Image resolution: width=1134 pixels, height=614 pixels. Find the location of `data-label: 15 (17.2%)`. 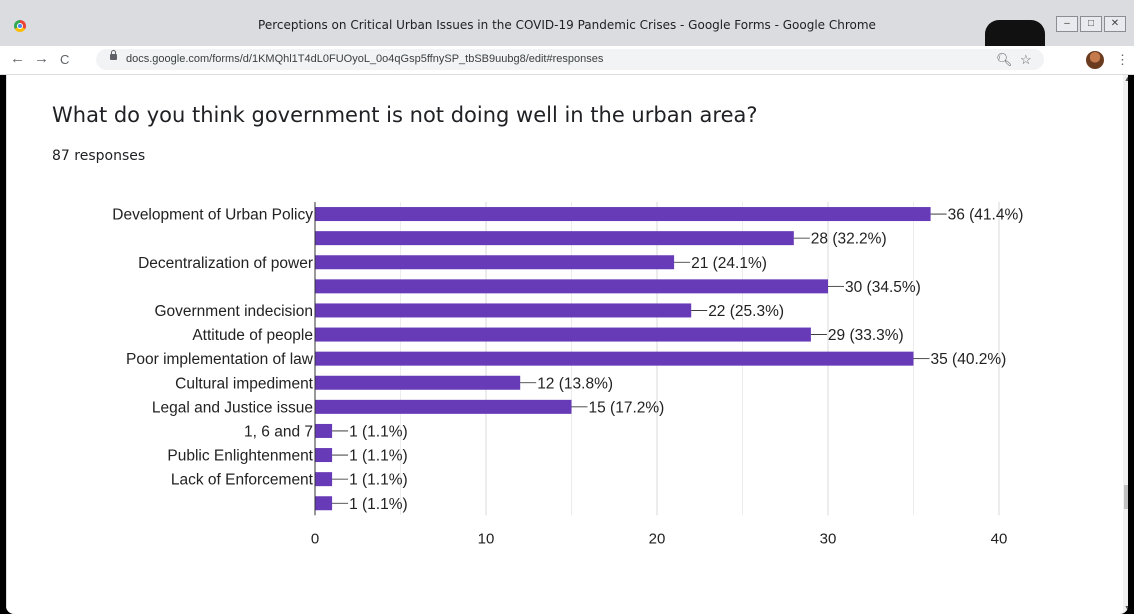

data-label: 15 (17.2%) is located at coordinates (627, 407).